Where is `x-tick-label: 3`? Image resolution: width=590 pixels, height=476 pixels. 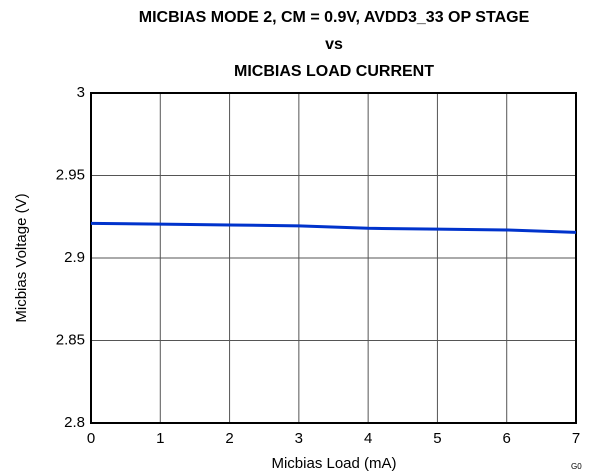 x-tick-label: 3 is located at coordinates (299, 438).